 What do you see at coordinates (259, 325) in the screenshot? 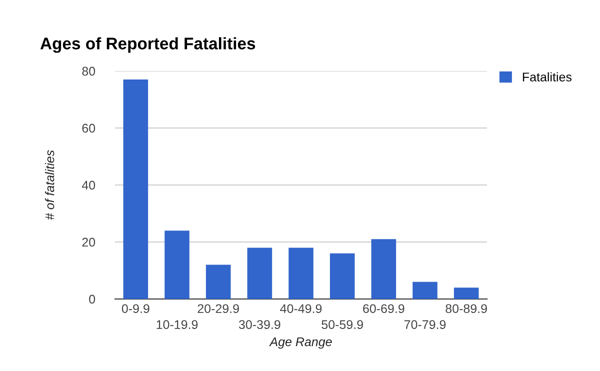
I see `x-tick-label: 30-39.9` at bounding box center [259, 325].